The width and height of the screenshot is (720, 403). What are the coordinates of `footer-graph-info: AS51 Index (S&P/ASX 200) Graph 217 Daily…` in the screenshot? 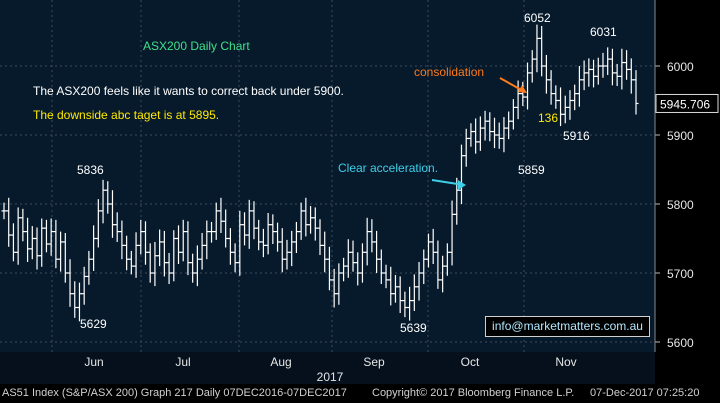 It's located at (174, 393).